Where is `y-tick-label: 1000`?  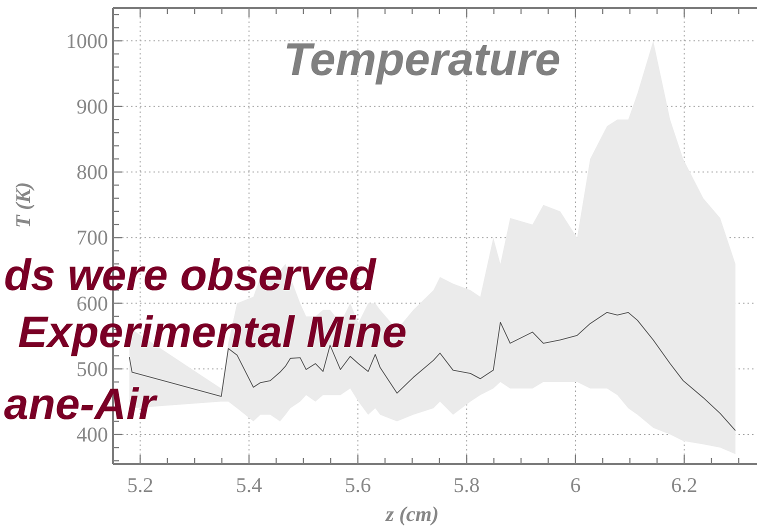 y-tick-label: 1000 is located at coordinates (87, 40).